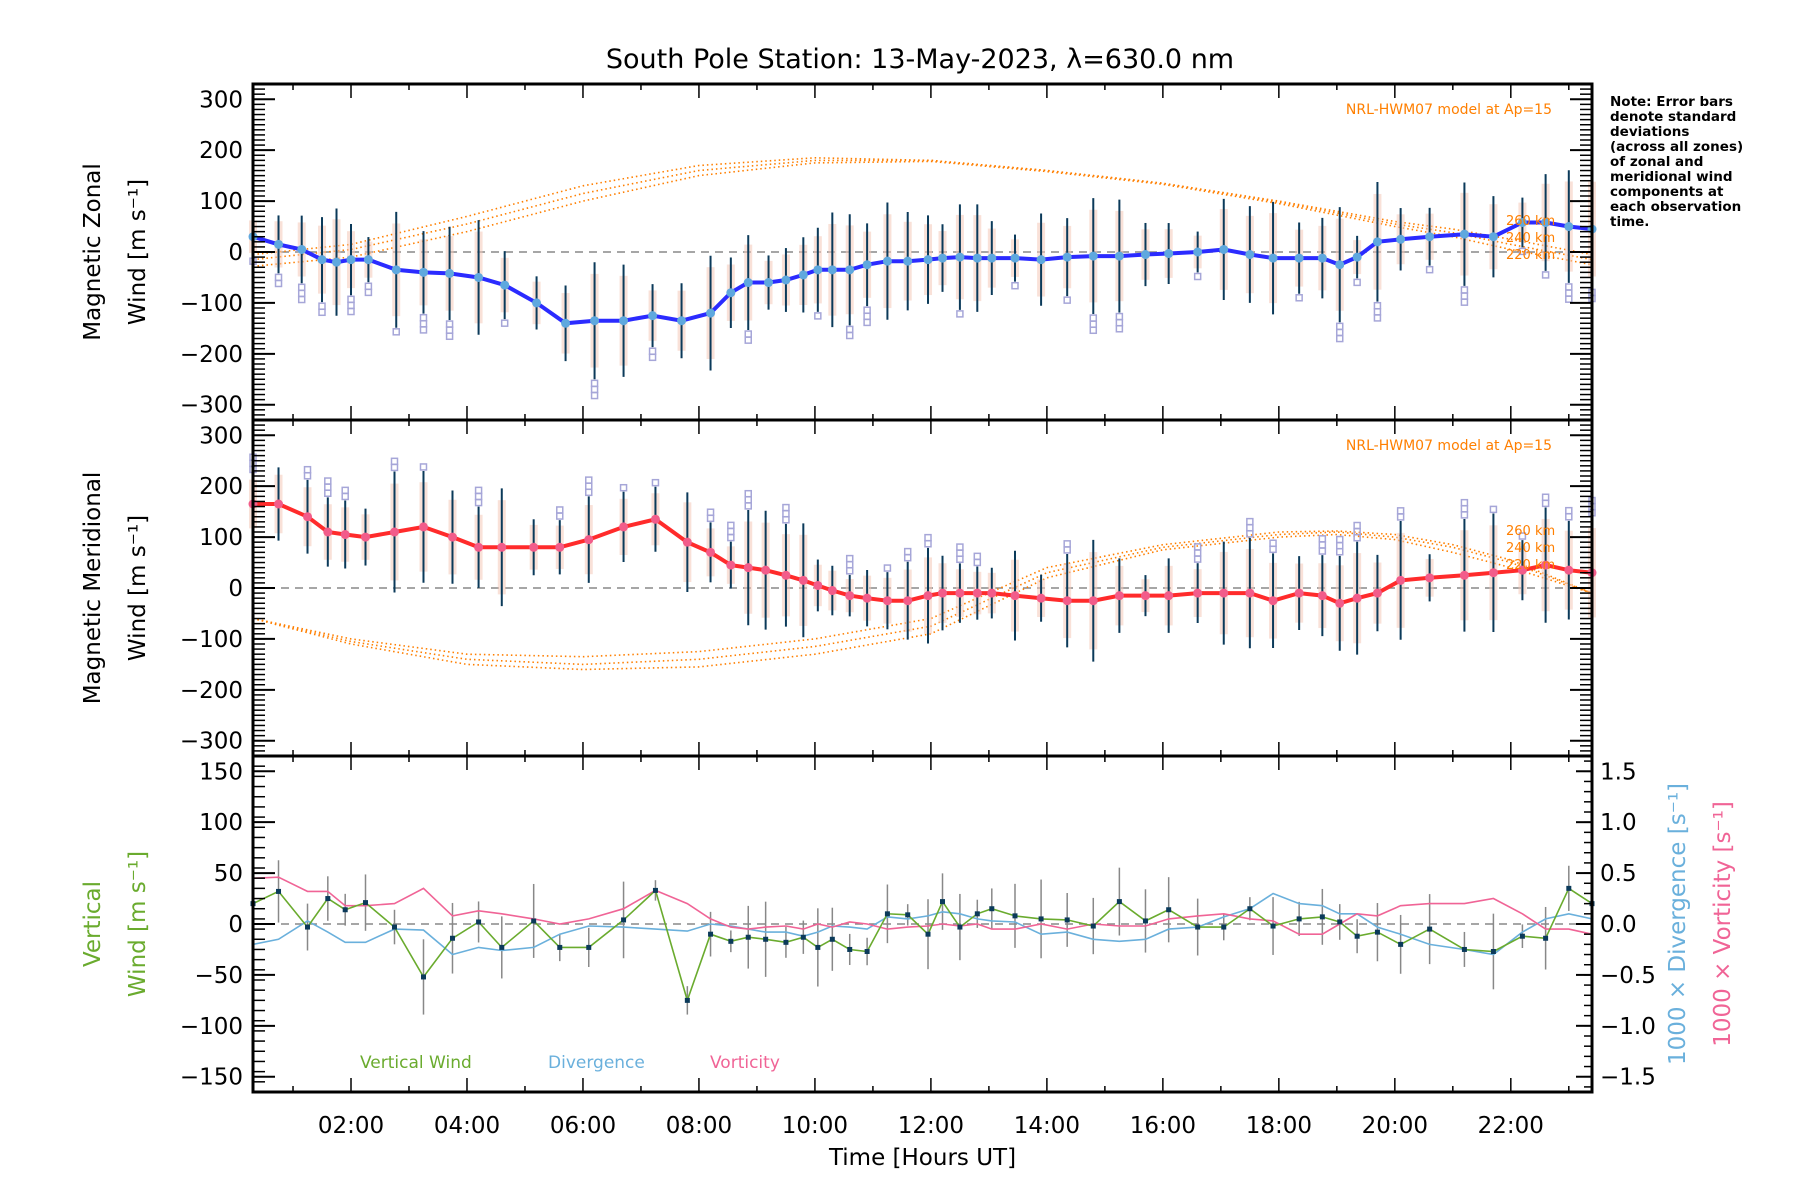  I want to click on vertical-wind-line, so click(922, 945).